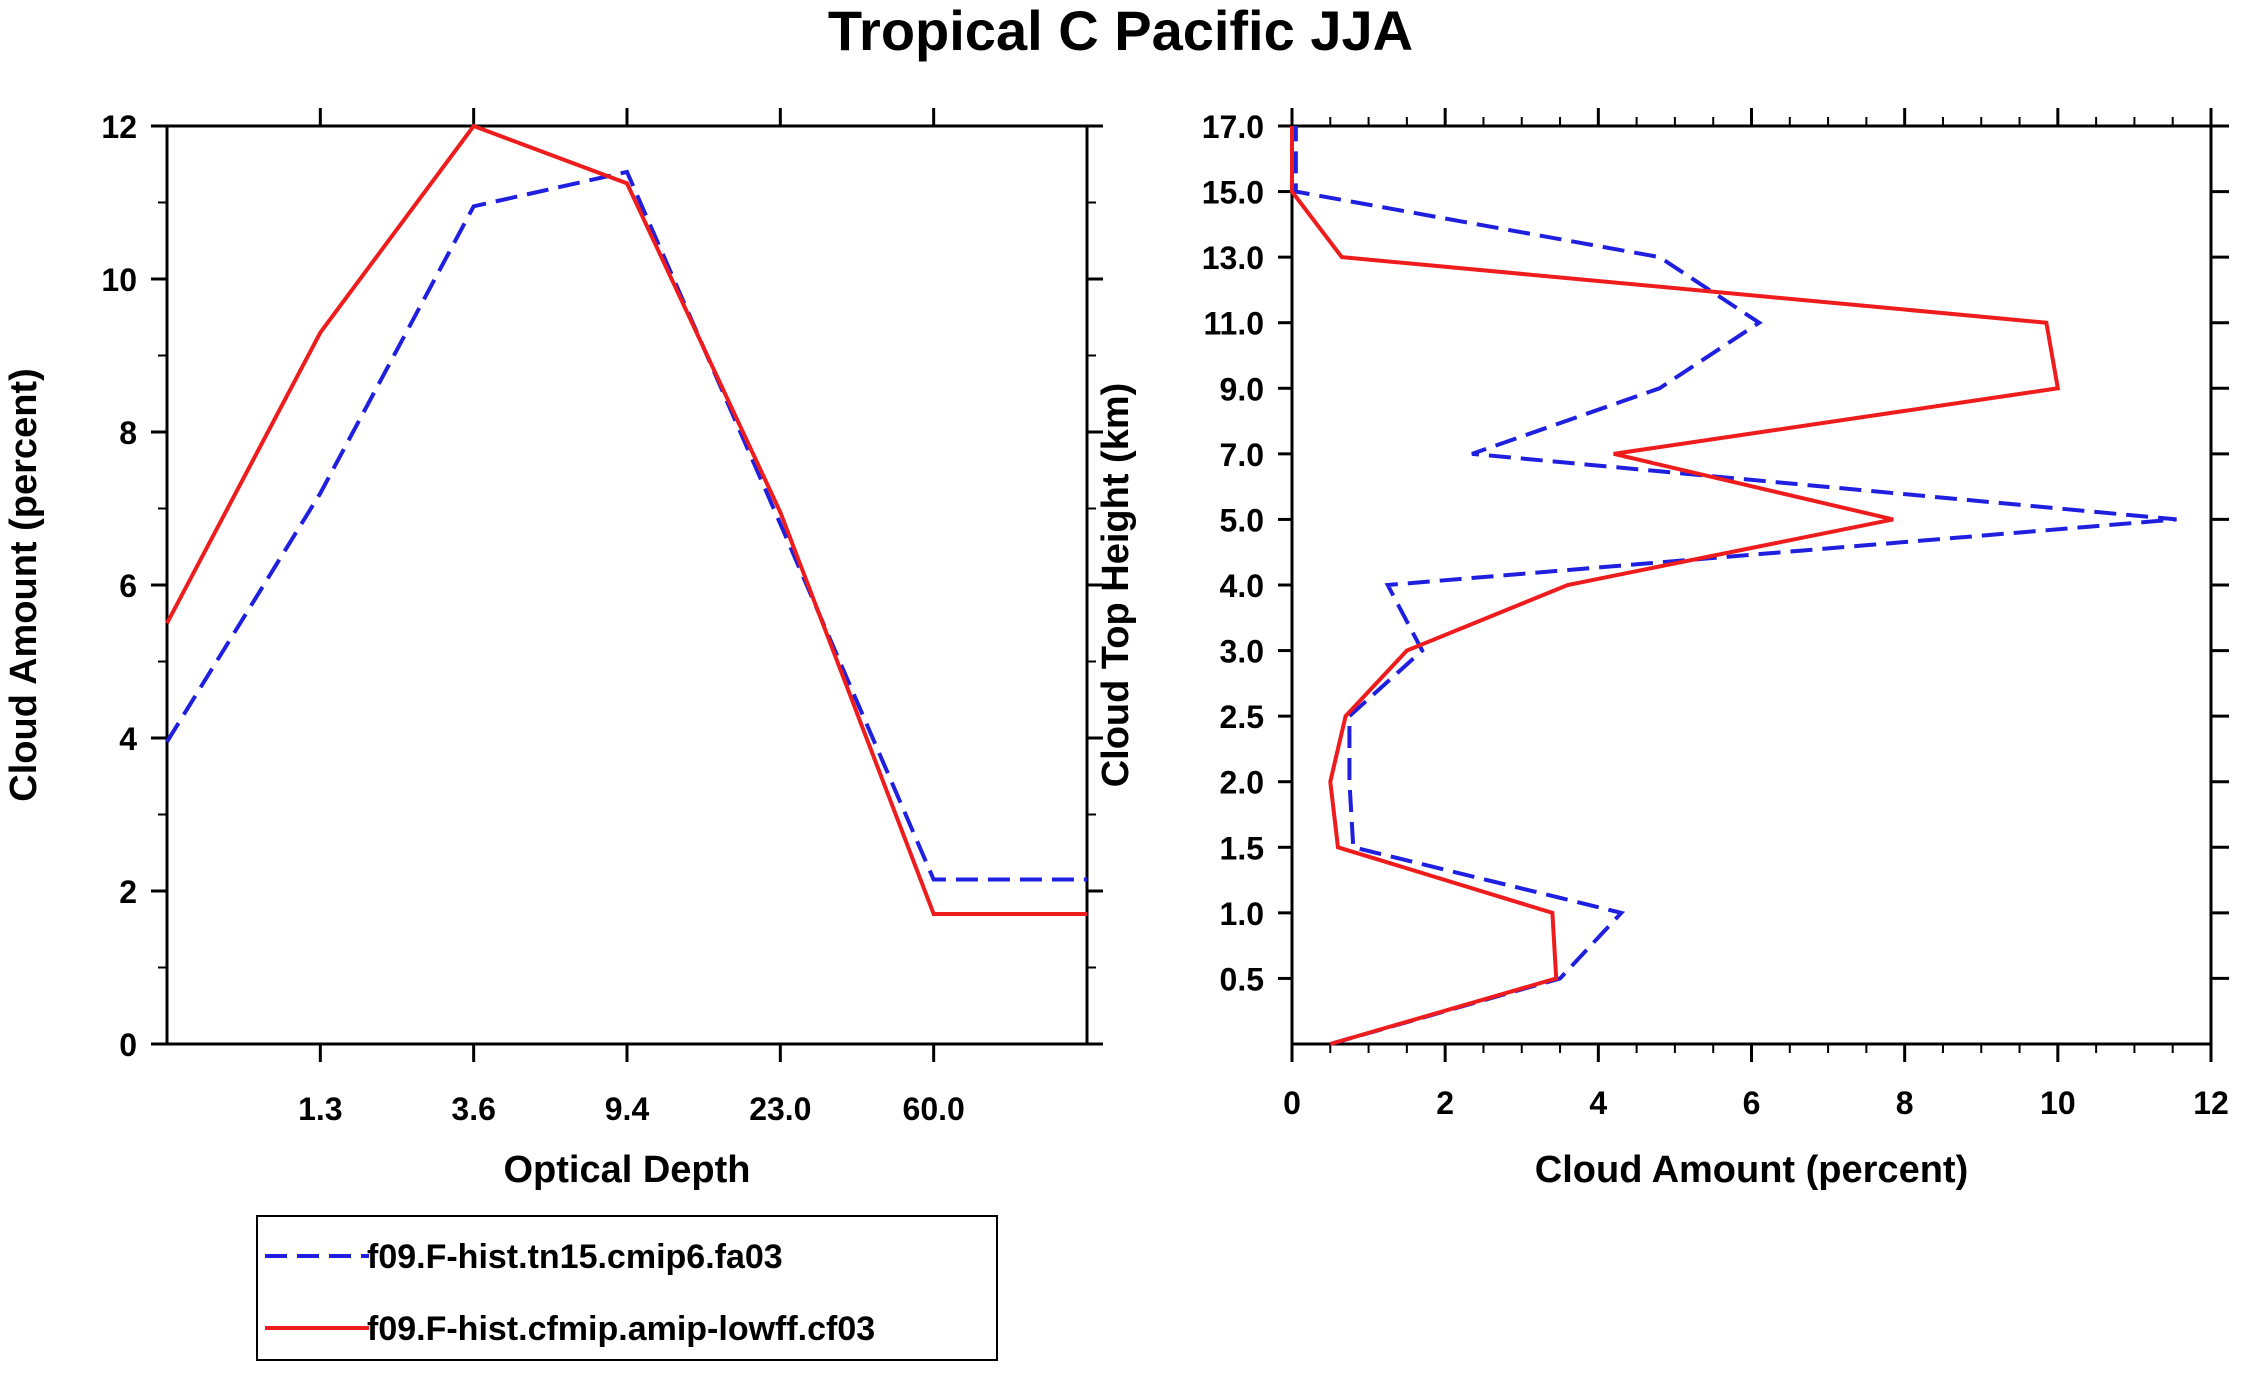 This screenshot has width=2241, height=1373. I want to click on chart-title: Tropical C Pacific JJA, so click(1120, 31).